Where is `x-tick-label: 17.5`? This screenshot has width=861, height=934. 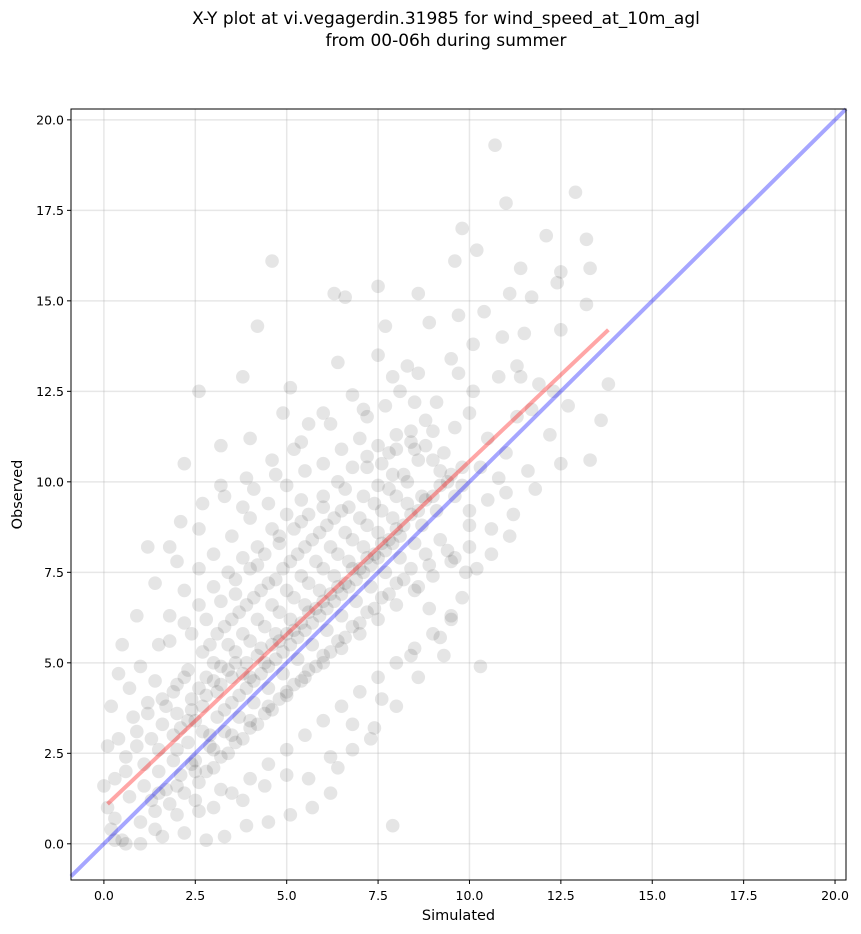
x-tick-label: 17.5 is located at coordinates (744, 895).